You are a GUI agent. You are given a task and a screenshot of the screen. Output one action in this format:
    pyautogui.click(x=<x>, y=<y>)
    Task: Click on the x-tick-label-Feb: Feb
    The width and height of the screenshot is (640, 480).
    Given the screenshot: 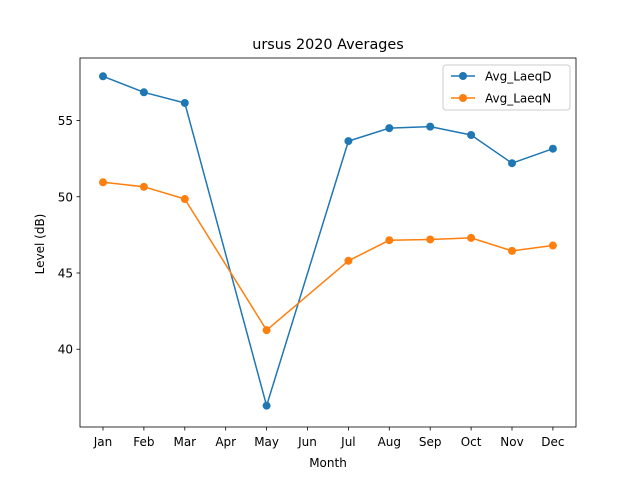 What is the action you would take?
    pyautogui.click(x=143, y=442)
    